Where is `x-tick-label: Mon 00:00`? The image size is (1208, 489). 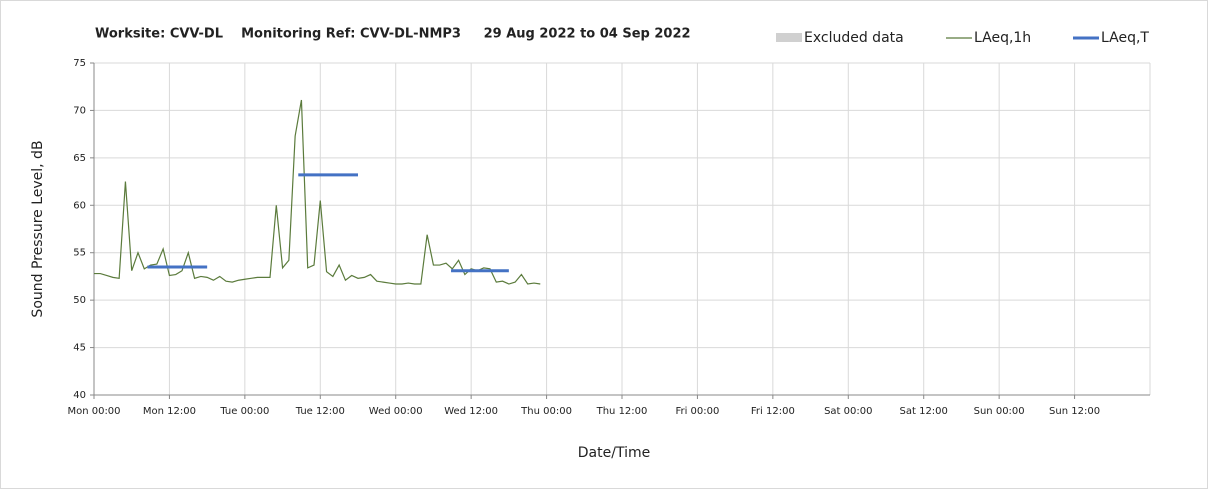
x-tick-label: Mon 00:00 is located at coordinates (93, 411).